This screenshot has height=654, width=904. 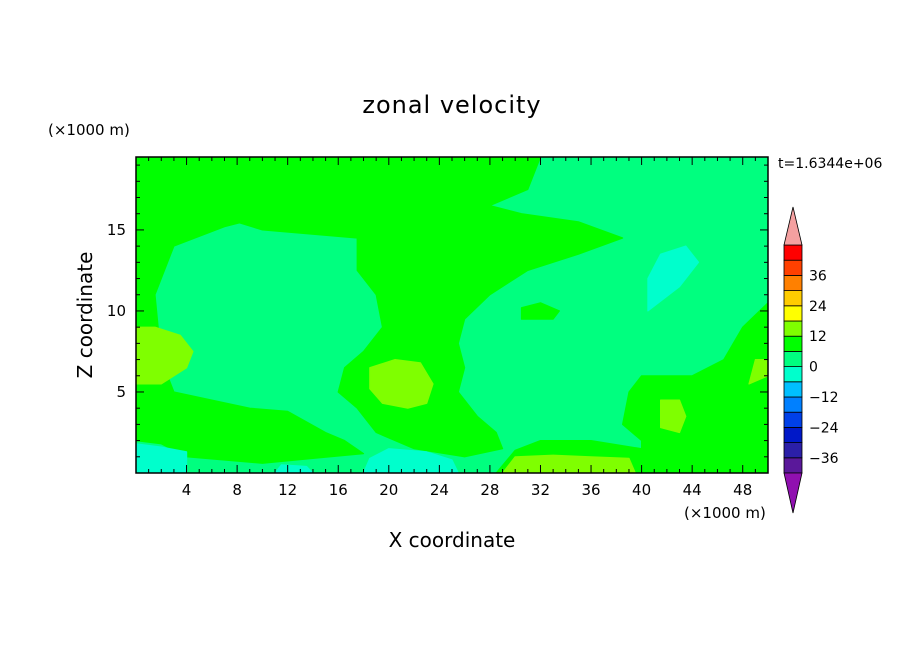 What do you see at coordinates (590, 490) in the screenshot?
I see `x-tick-label: 36` at bounding box center [590, 490].